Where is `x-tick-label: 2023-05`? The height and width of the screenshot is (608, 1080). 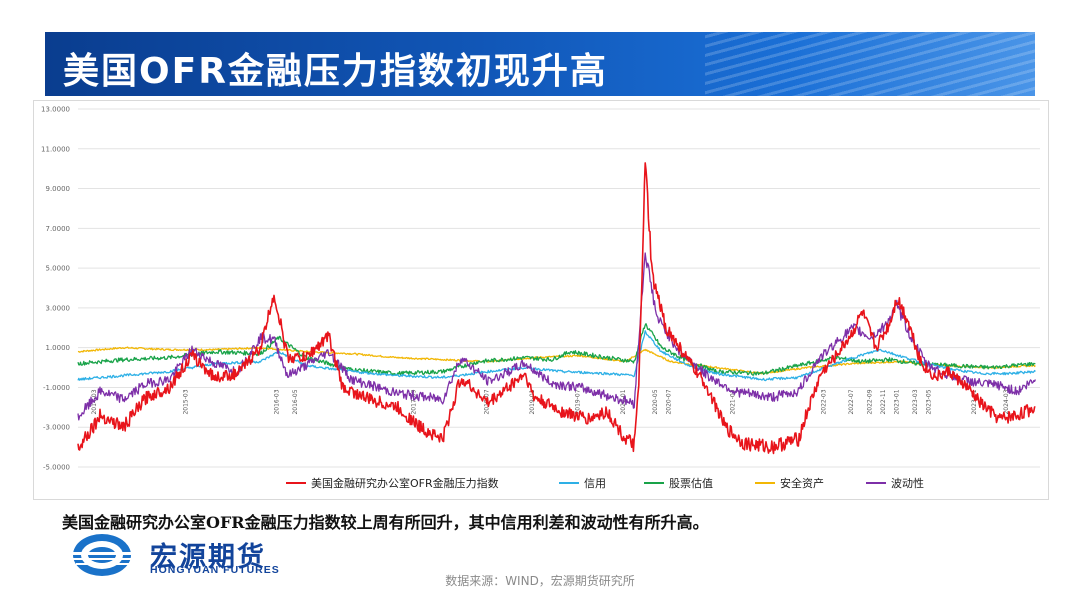 x-tick-label: 2023-05 is located at coordinates (929, 401).